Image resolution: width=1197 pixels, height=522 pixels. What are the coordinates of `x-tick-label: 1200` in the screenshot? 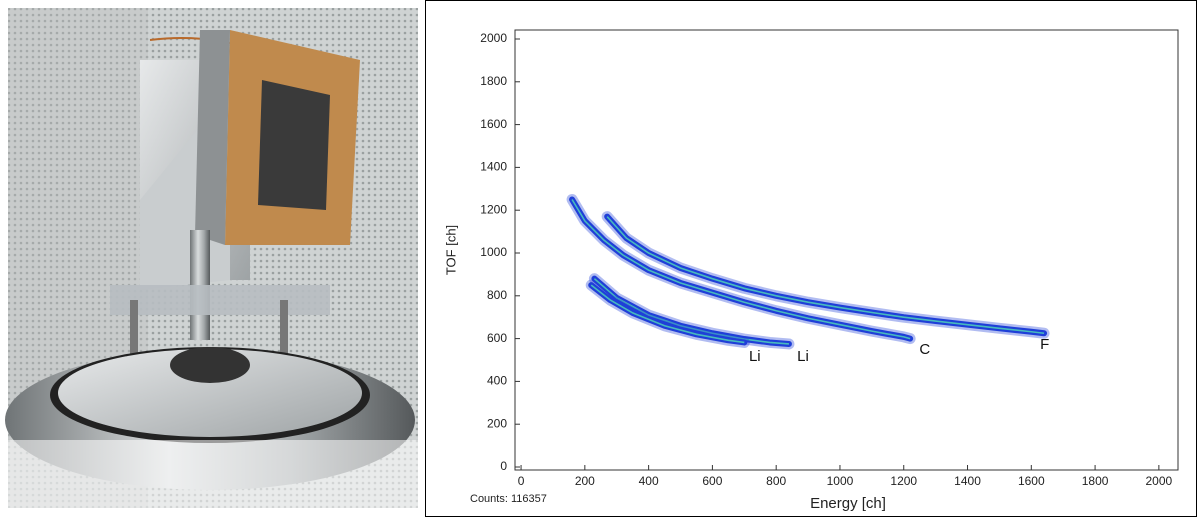 It's located at (903, 481).